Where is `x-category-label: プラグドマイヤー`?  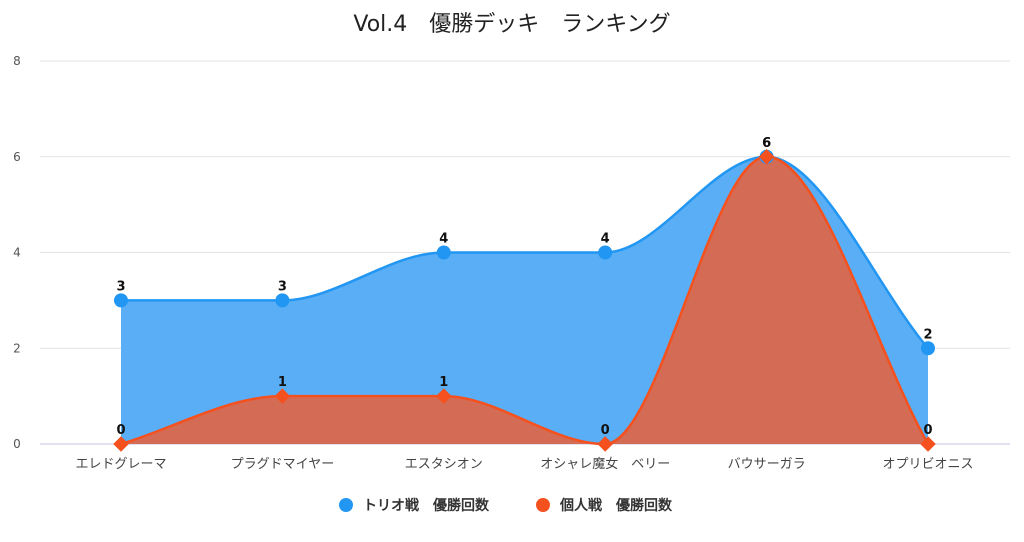 x-category-label: プラグドマイヤー is located at coordinates (283, 464).